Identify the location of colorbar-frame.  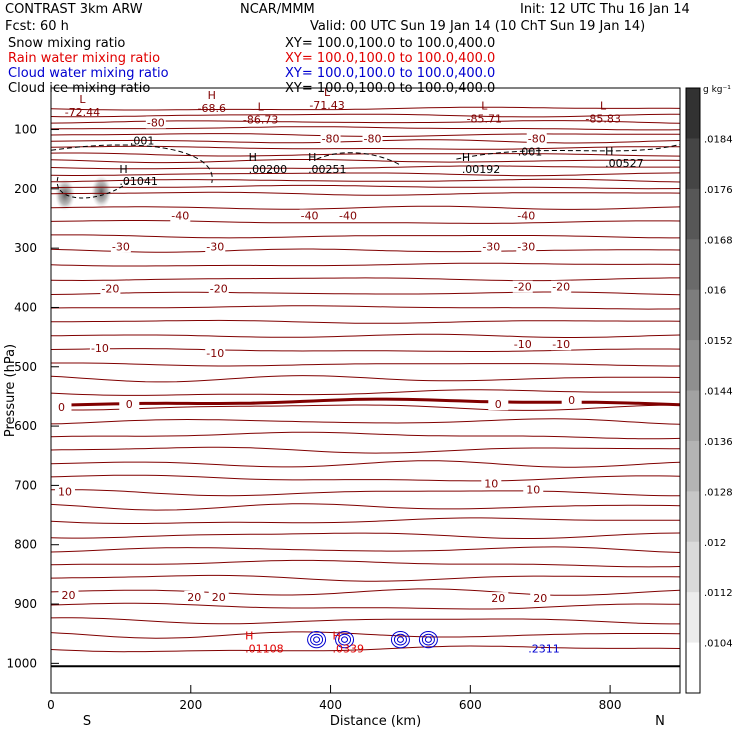
(693, 390).